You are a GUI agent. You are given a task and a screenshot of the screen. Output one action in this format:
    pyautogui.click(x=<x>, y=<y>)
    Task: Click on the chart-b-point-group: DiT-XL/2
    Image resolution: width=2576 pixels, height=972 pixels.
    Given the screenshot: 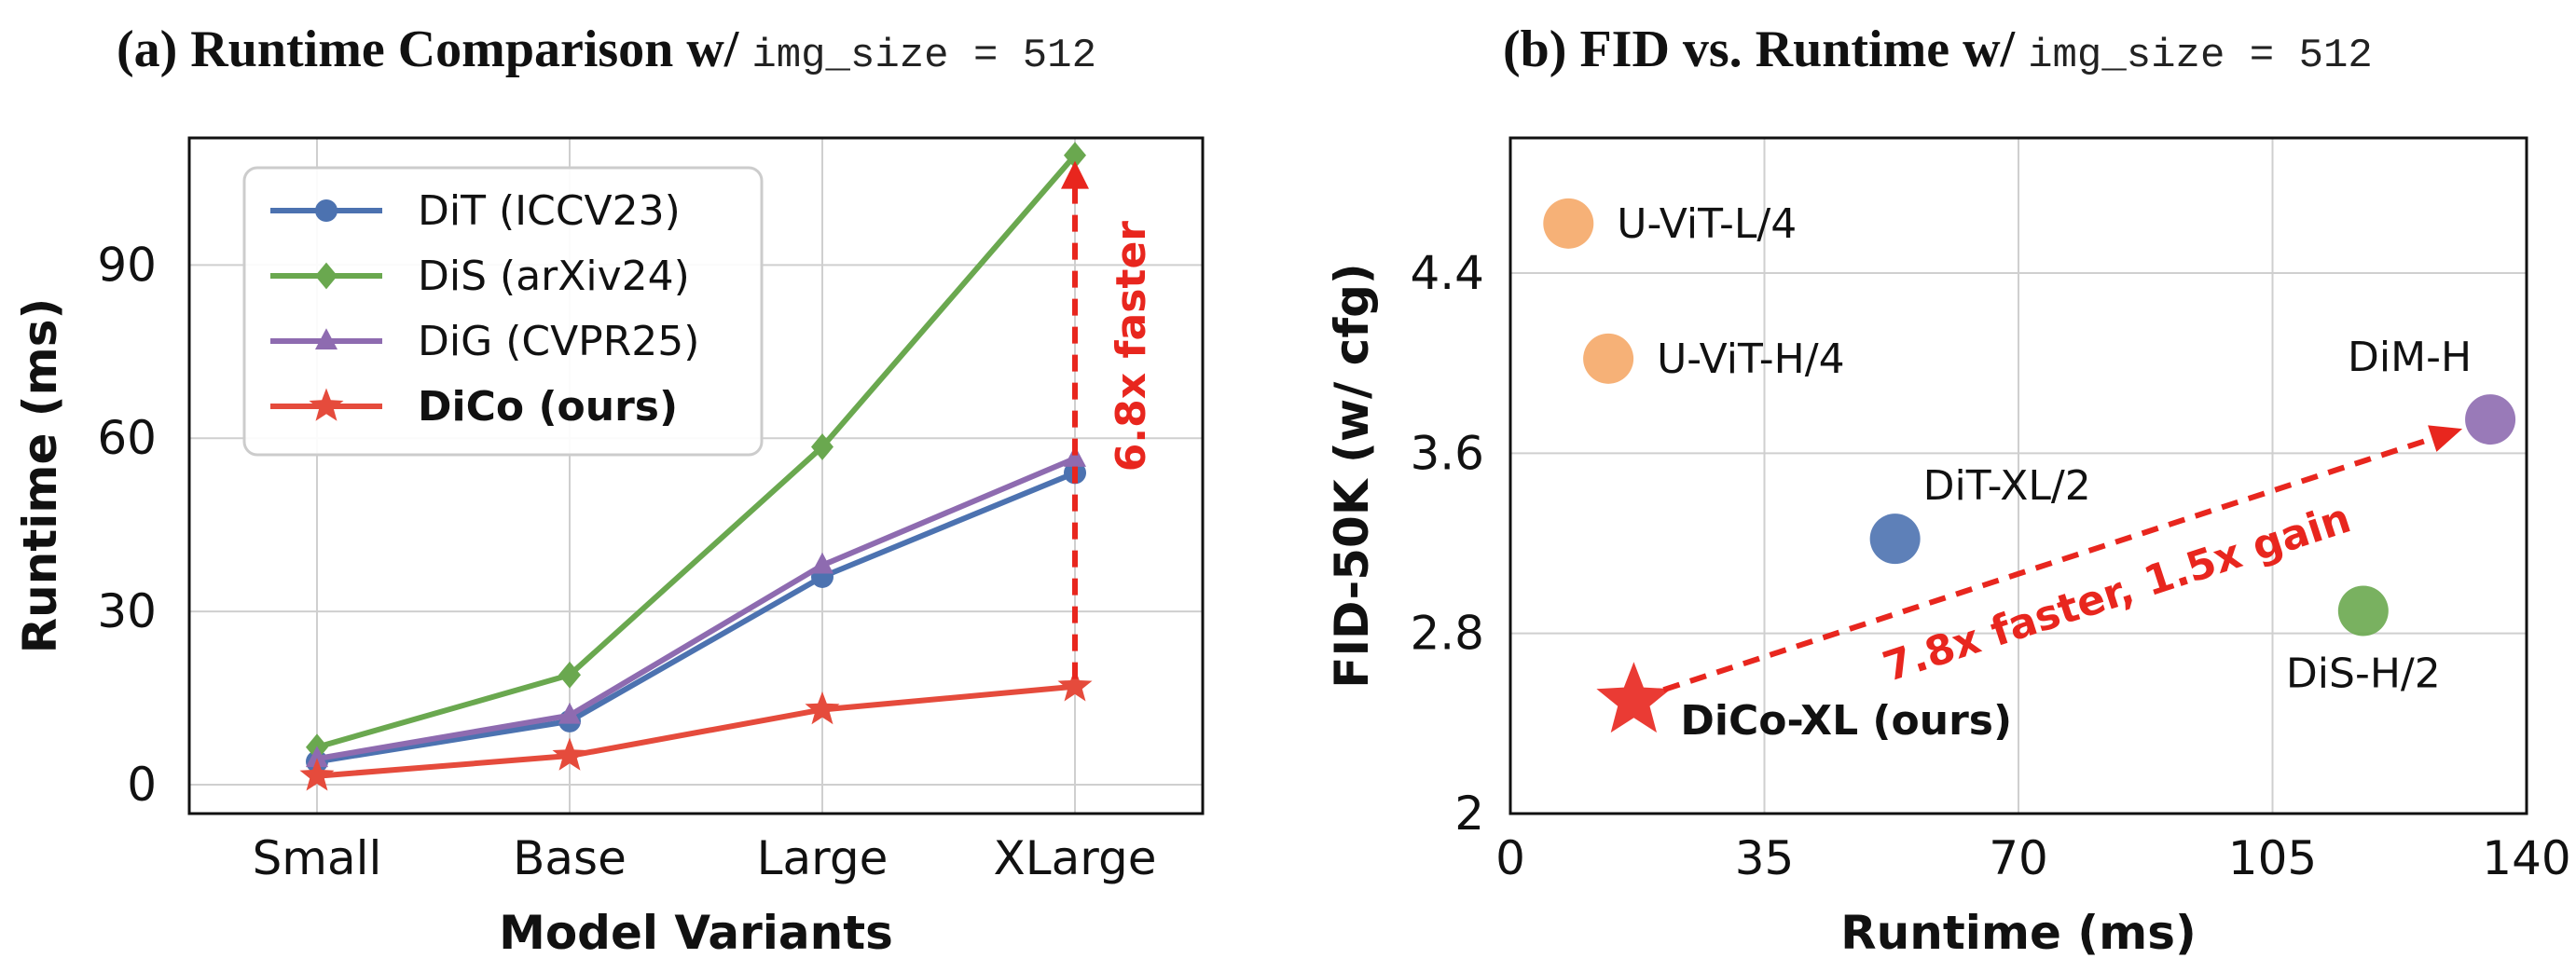 What is the action you would take?
    pyautogui.click(x=1980, y=513)
    